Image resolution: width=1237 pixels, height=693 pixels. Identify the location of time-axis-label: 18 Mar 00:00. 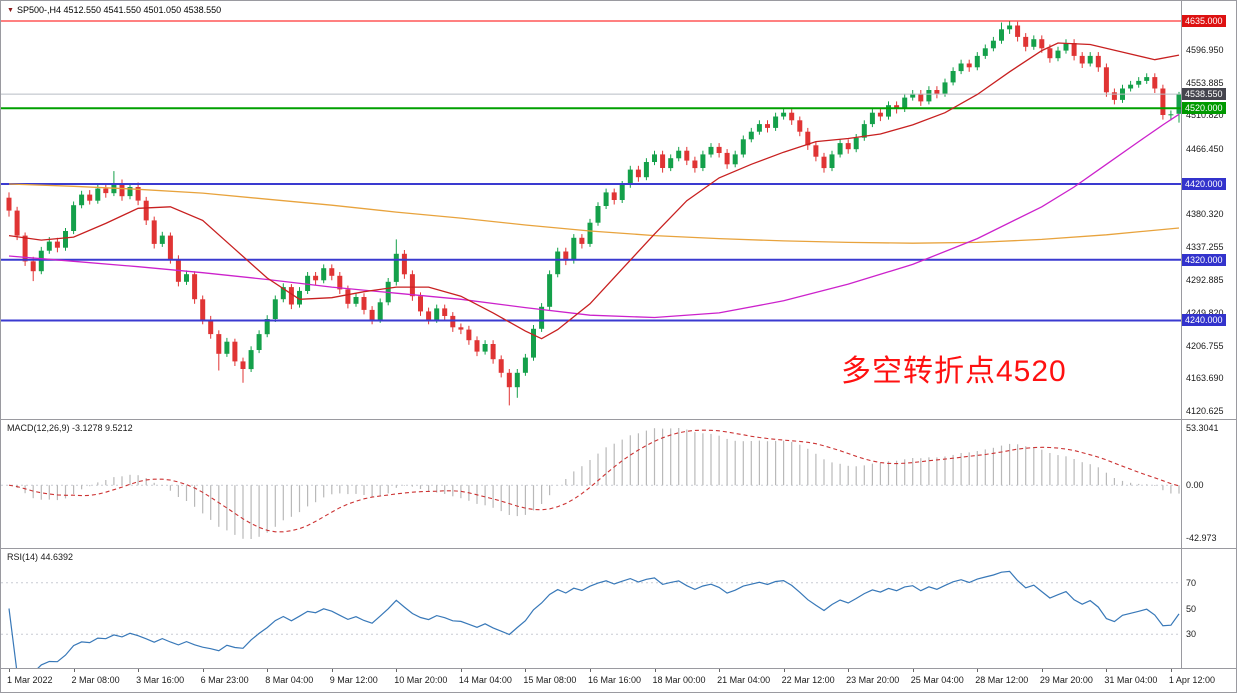
(679, 680).